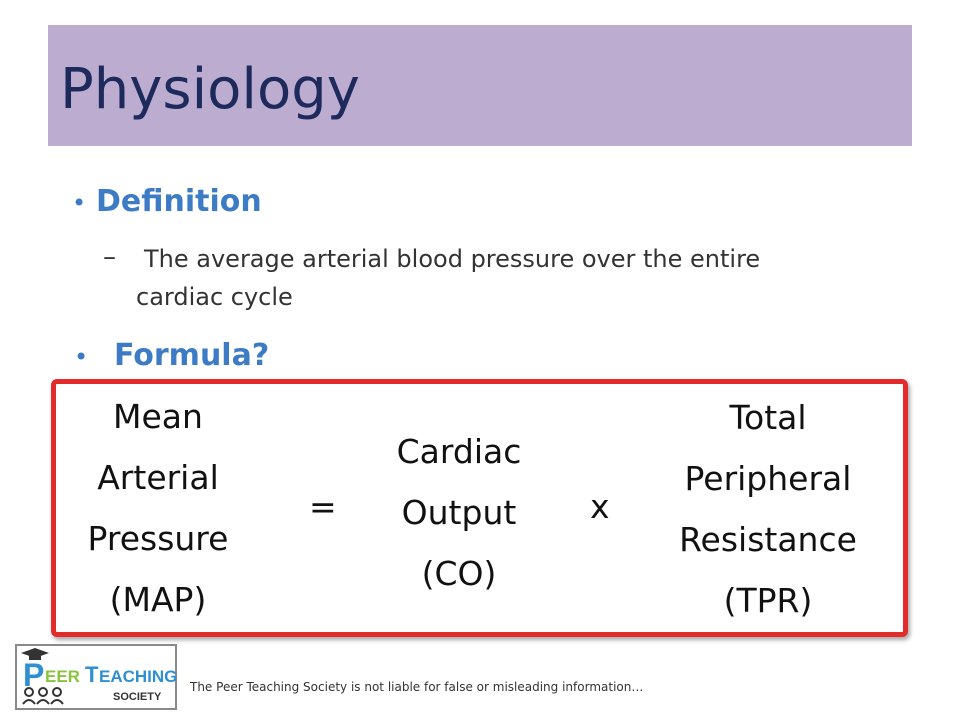  Describe the element at coordinates (158, 477) in the screenshot. I see `formula-lhs-line: Arterial` at that location.